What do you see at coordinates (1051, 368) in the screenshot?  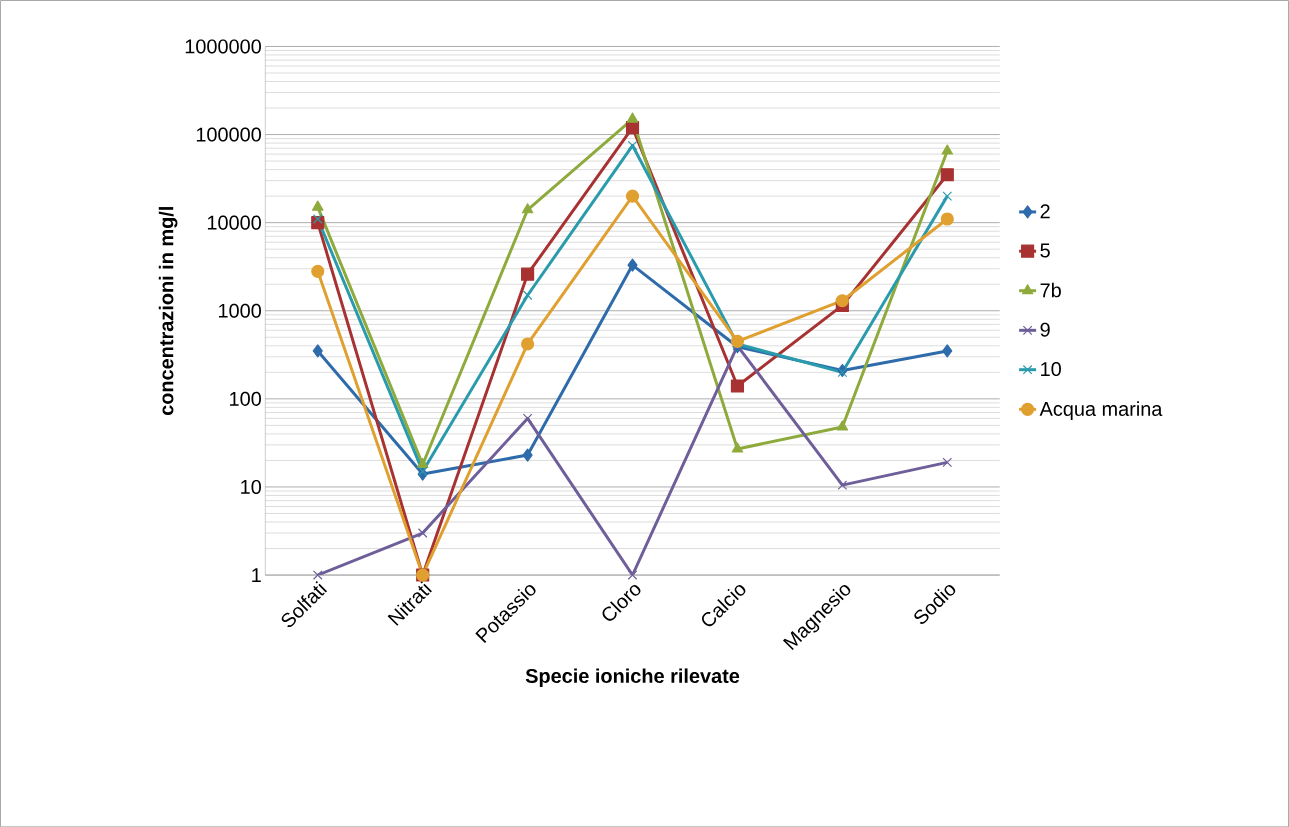 I see `legend-label: 10` at bounding box center [1051, 368].